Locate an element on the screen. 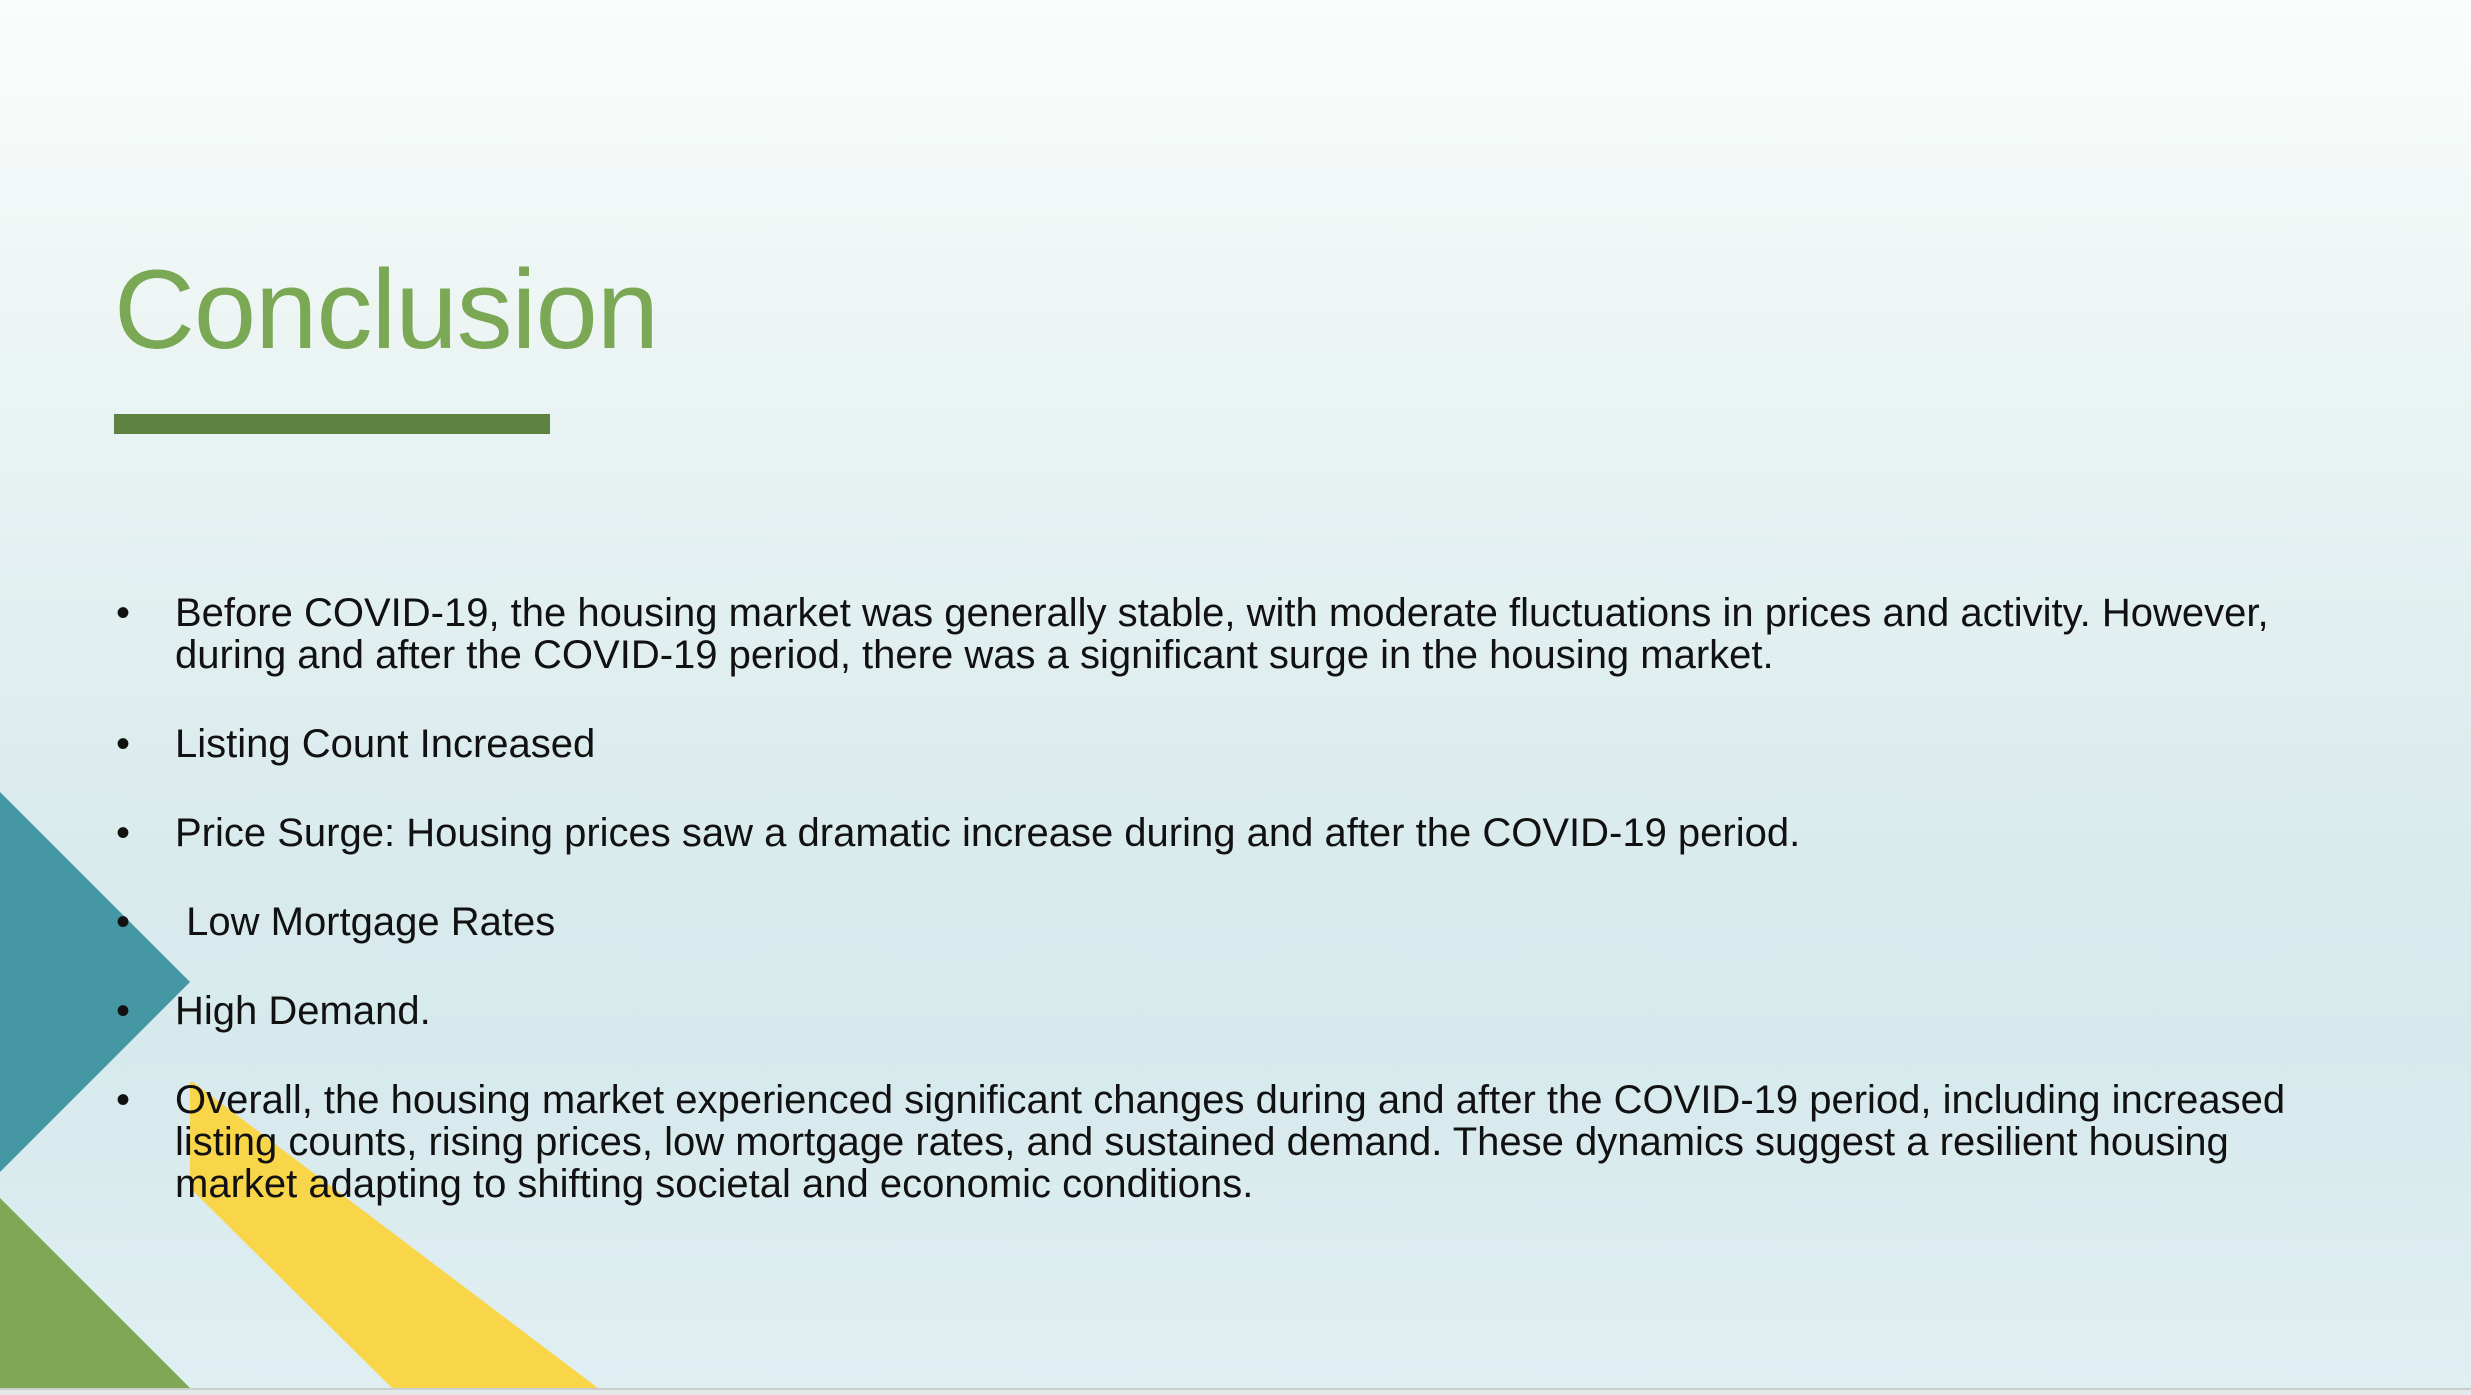 The height and width of the screenshot is (1395, 2471). bullet-item-high-demand: • High Demand. is located at coordinates (1150, 1011).